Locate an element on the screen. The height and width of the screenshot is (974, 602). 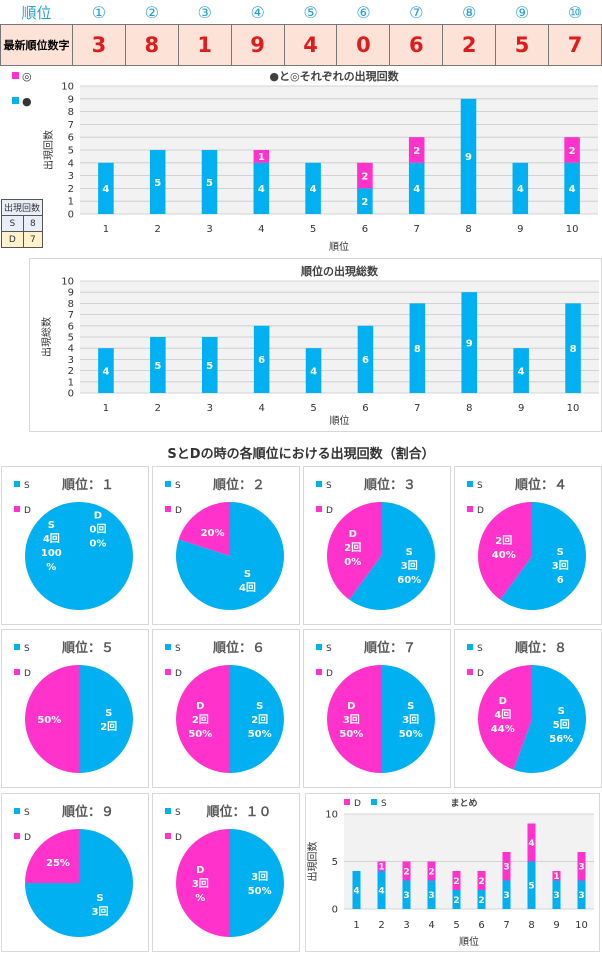
latest-digit-3: 1 is located at coordinates (204, 45).